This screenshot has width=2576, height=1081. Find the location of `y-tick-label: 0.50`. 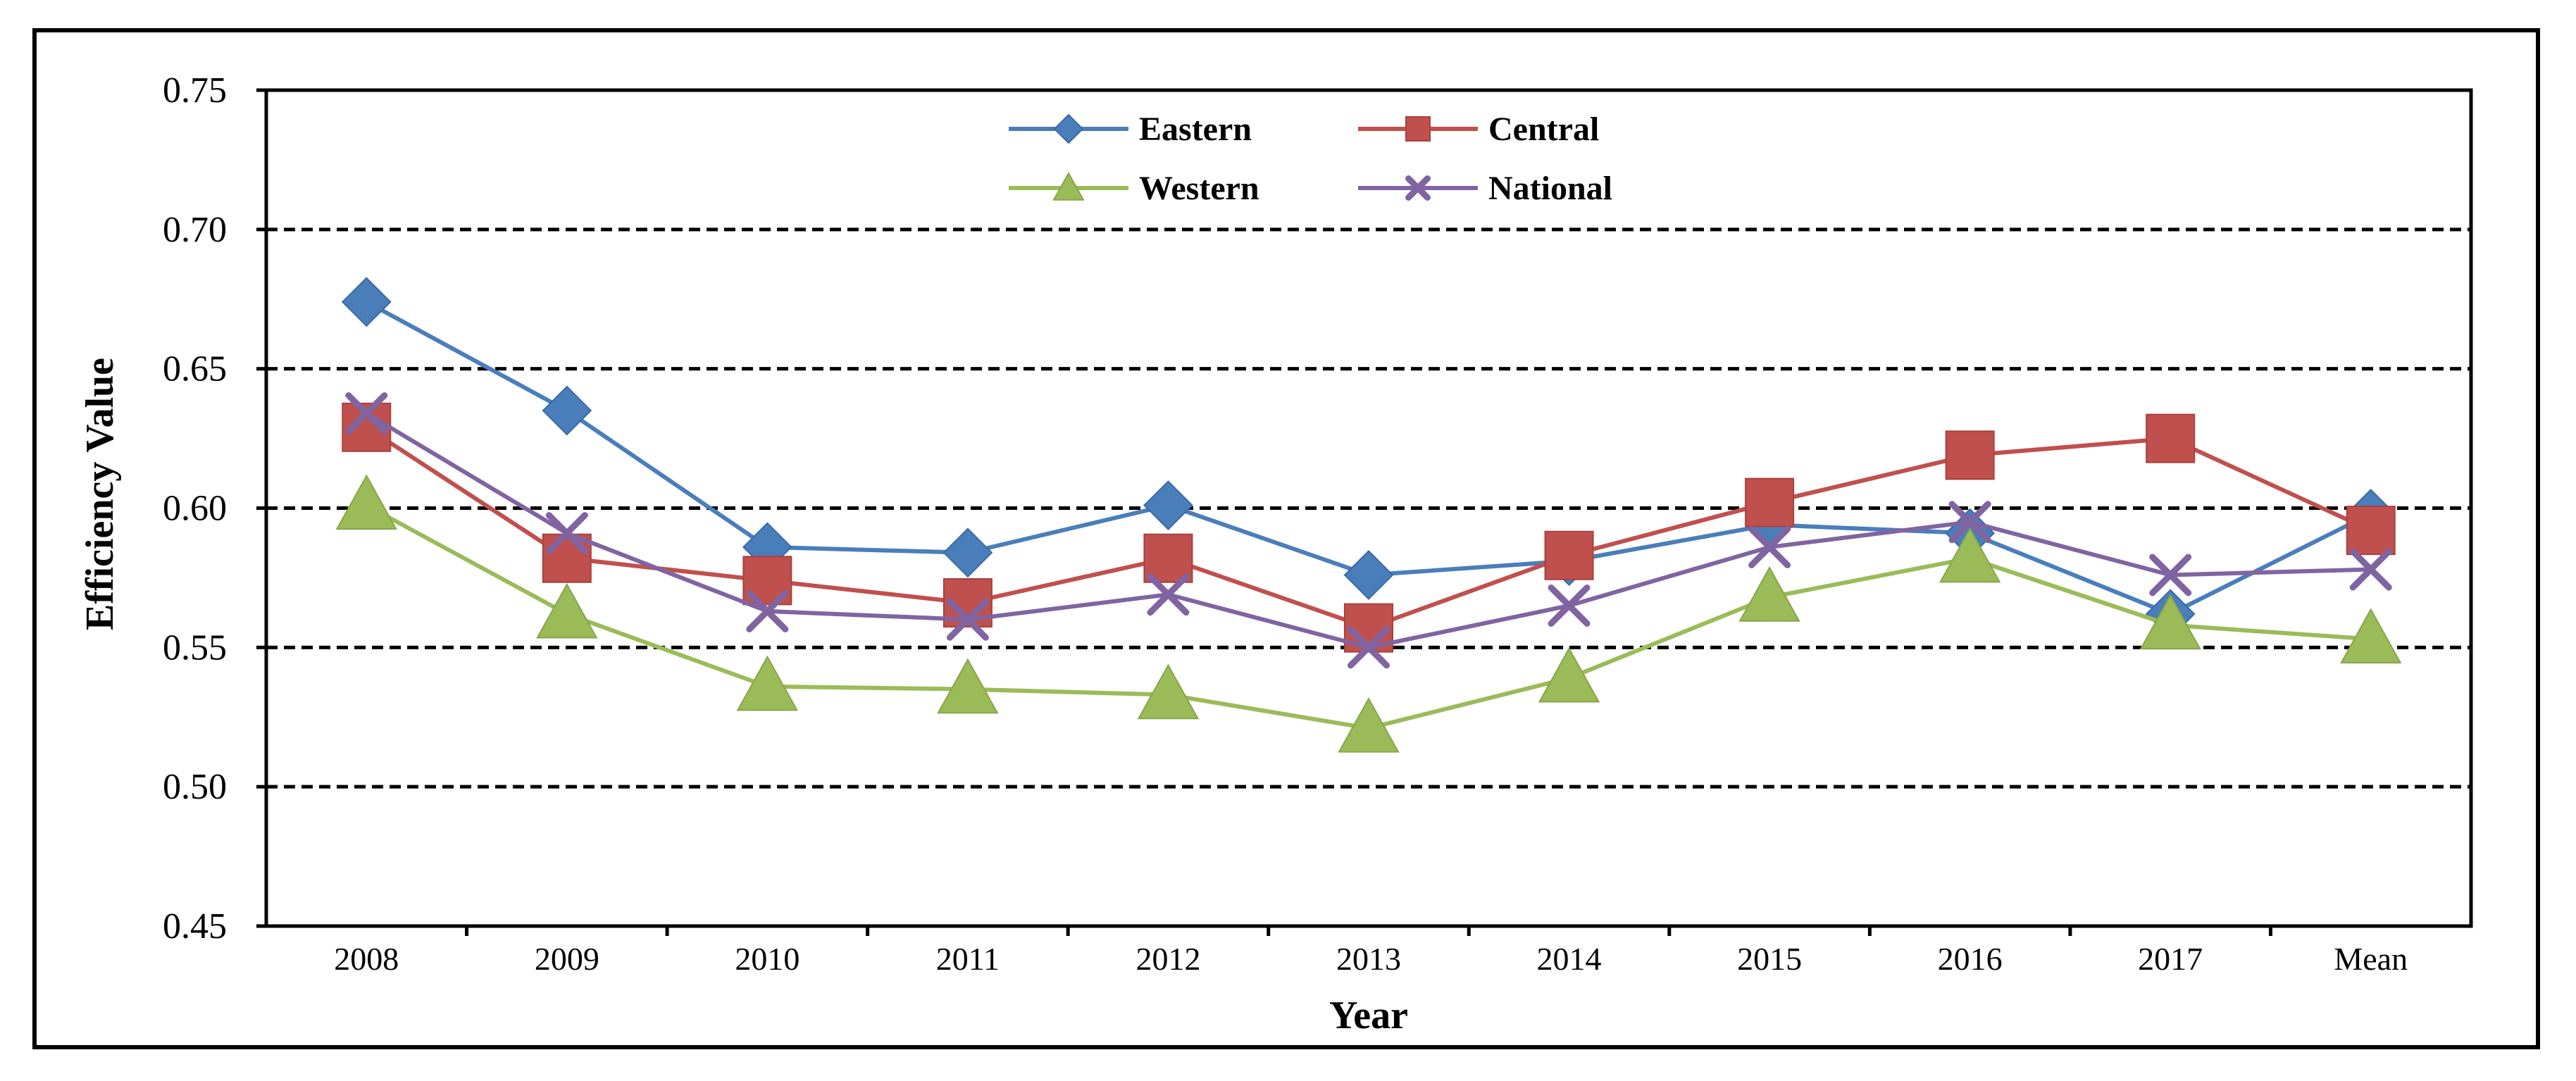

y-tick-label: 0.50 is located at coordinates (195, 787).